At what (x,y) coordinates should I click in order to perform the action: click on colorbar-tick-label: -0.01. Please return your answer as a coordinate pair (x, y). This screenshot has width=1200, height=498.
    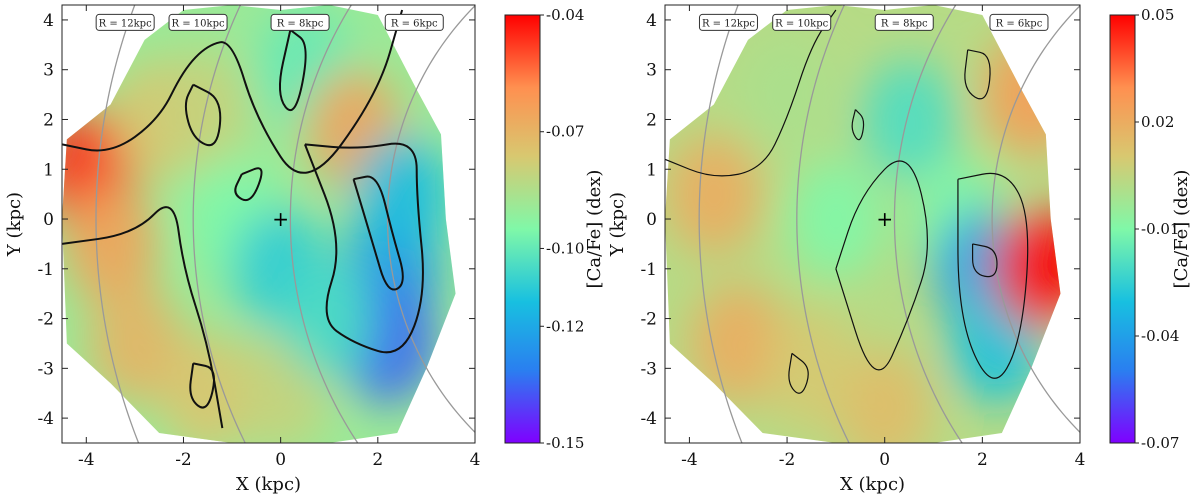
    Looking at the image, I should click on (1160, 229).